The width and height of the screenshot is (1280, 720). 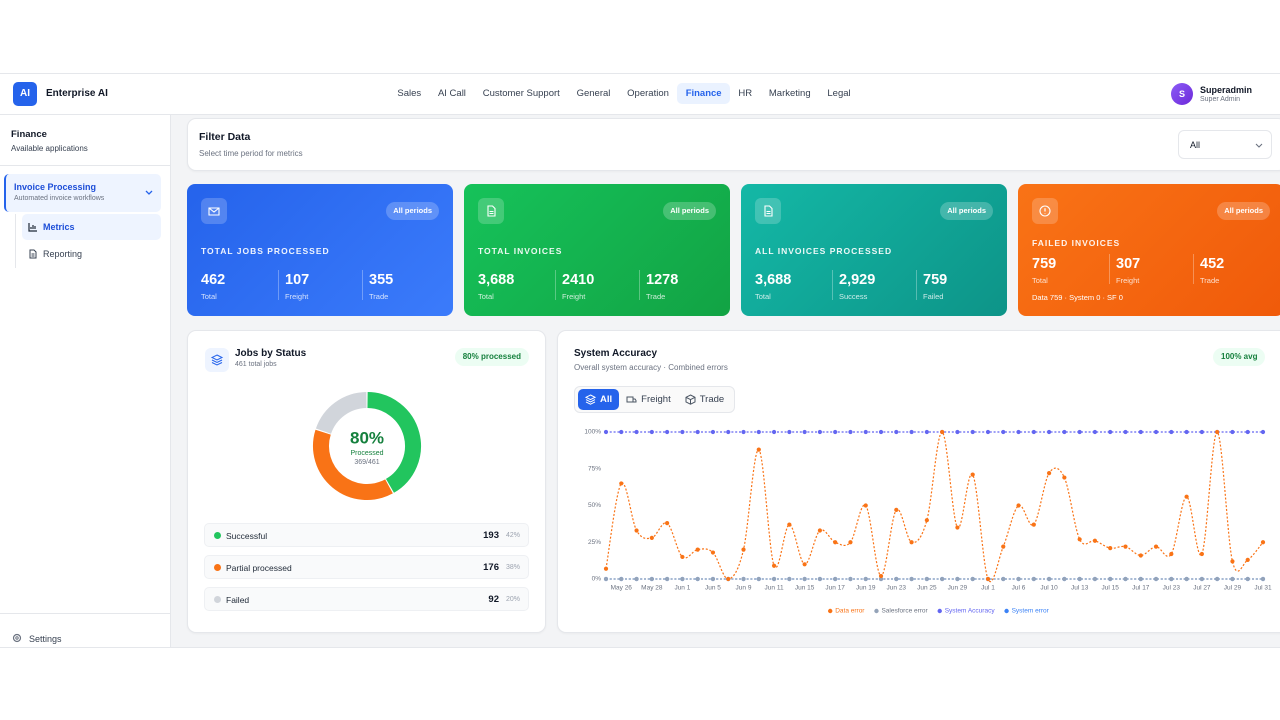 What do you see at coordinates (839, 93) in the screenshot?
I see `nav-item: Legal` at bounding box center [839, 93].